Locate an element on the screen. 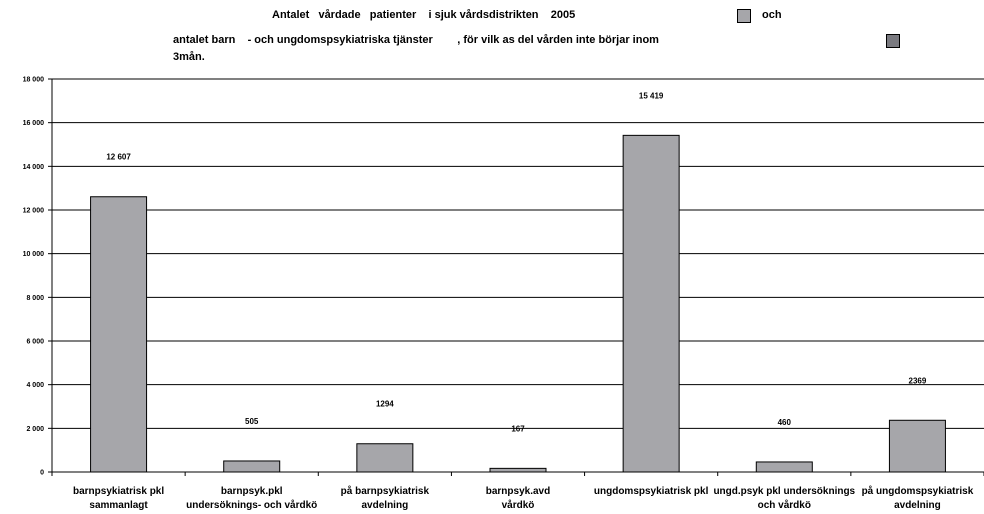  y-tick-label: 2 000 is located at coordinates (35, 429).